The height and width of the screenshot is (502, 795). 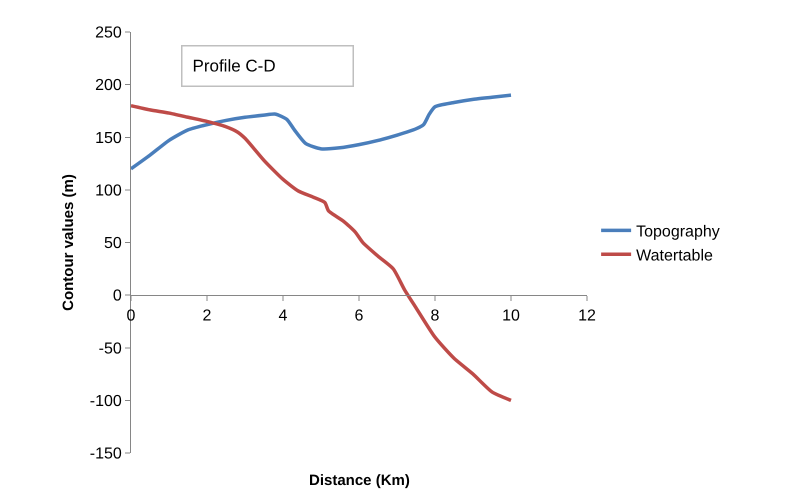 What do you see at coordinates (587, 315) in the screenshot?
I see `x-tick-label: 12` at bounding box center [587, 315].